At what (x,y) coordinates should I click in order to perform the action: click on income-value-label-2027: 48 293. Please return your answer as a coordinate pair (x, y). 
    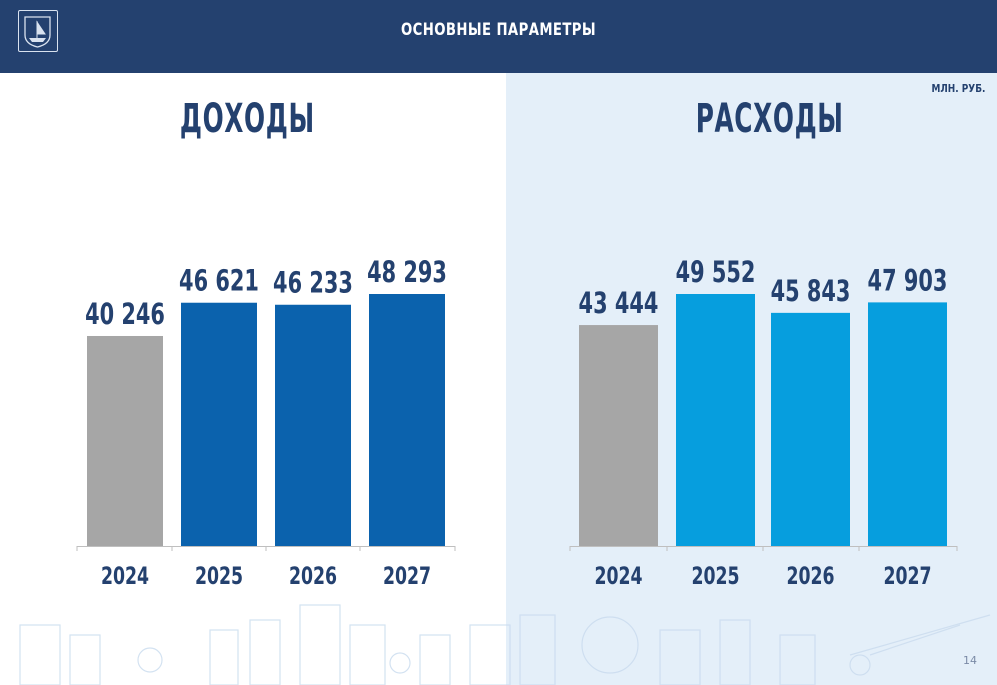
    Looking at the image, I should click on (407, 272).